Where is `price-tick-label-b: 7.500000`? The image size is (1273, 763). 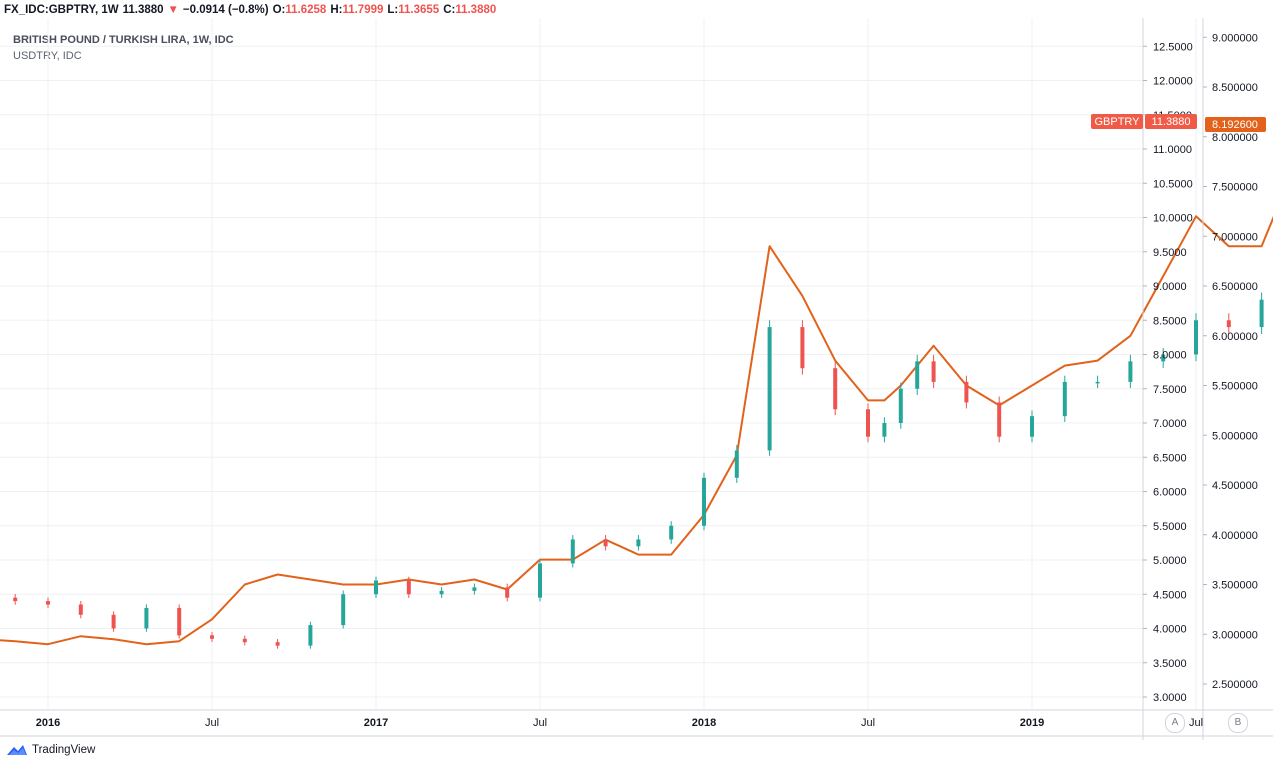
price-tick-label-b: 7.500000 is located at coordinates (1235, 188).